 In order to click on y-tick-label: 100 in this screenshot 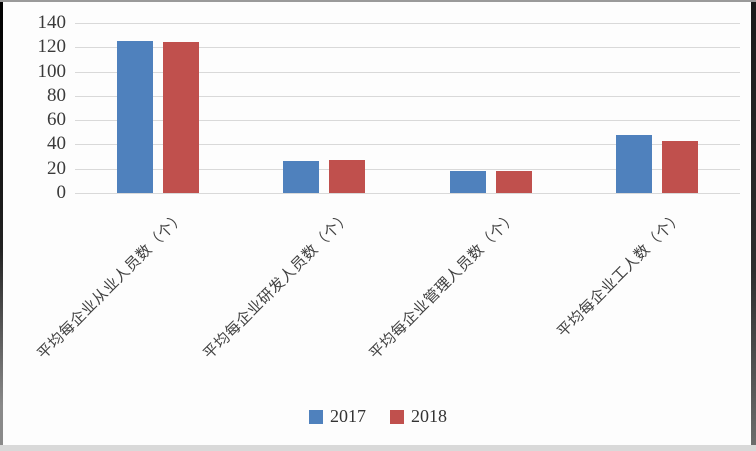, I will do `click(52, 71)`.